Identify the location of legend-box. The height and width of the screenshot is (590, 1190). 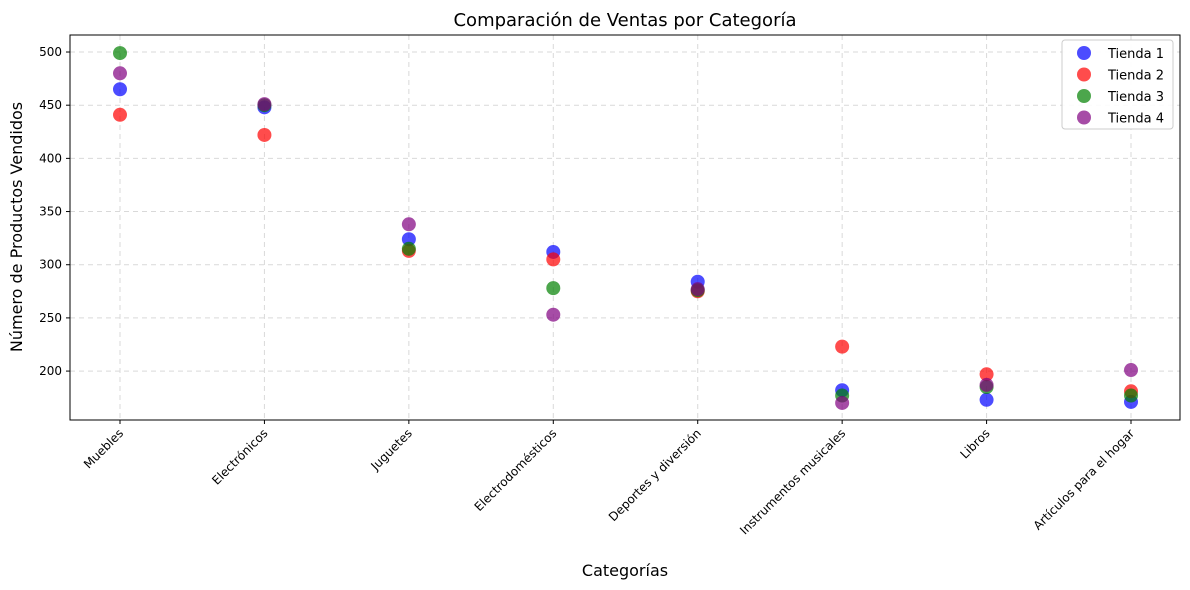
(1117, 84).